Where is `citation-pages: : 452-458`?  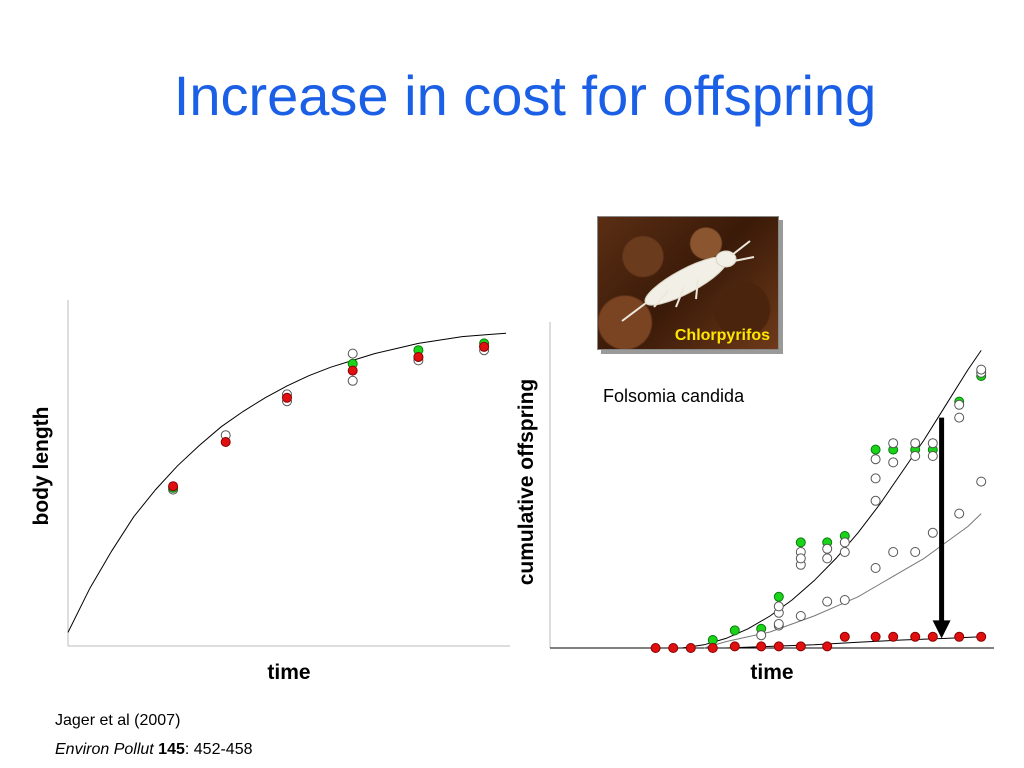
citation-pages: : 452-458 is located at coordinates (218, 749).